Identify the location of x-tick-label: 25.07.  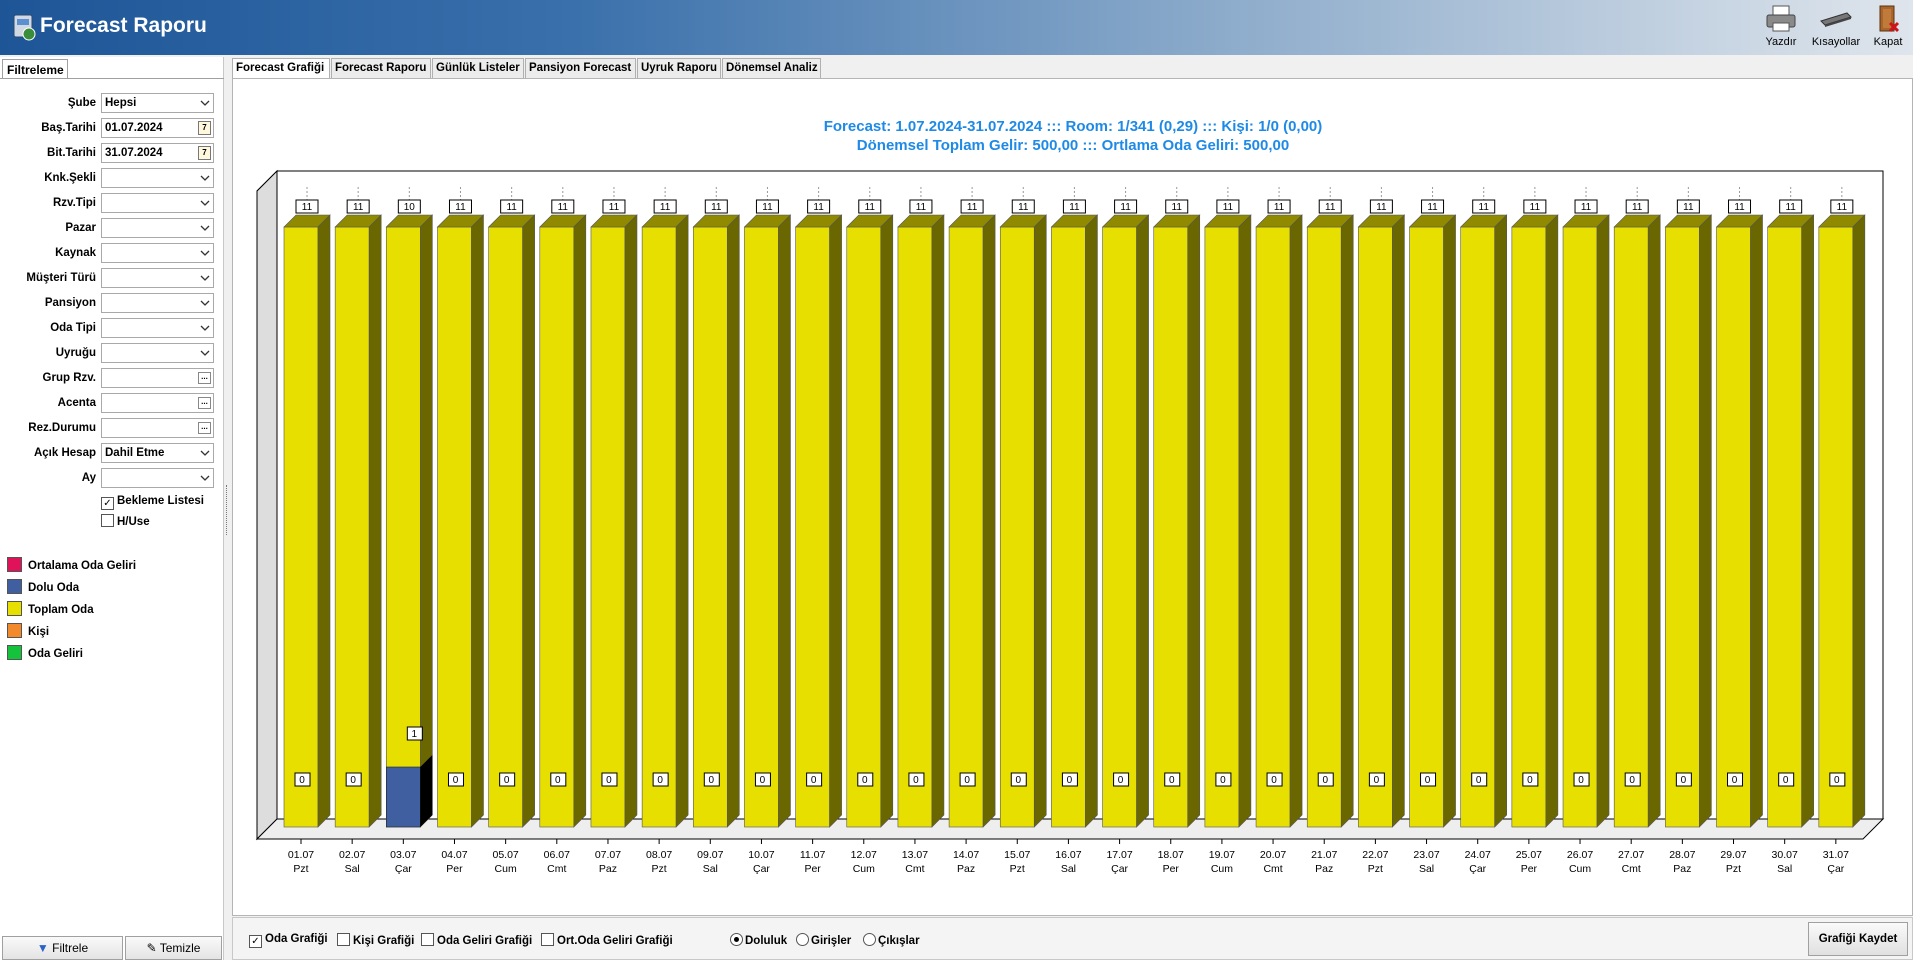
(1529, 855).